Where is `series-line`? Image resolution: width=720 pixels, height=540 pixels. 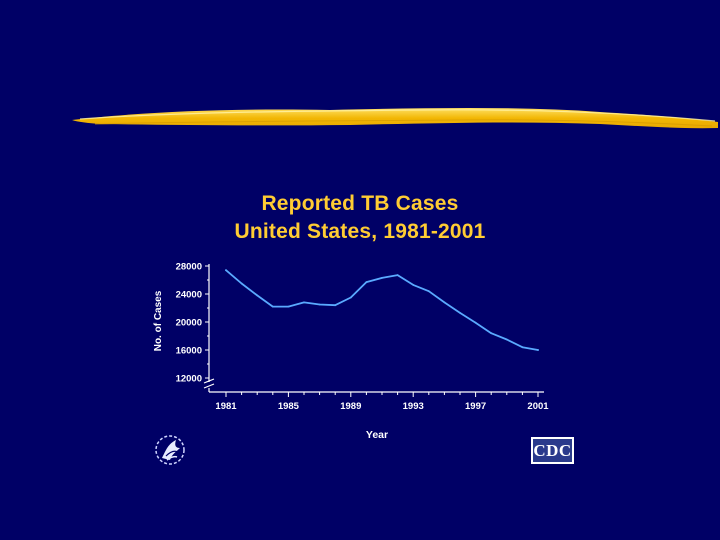
series-line is located at coordinates (382, 310).